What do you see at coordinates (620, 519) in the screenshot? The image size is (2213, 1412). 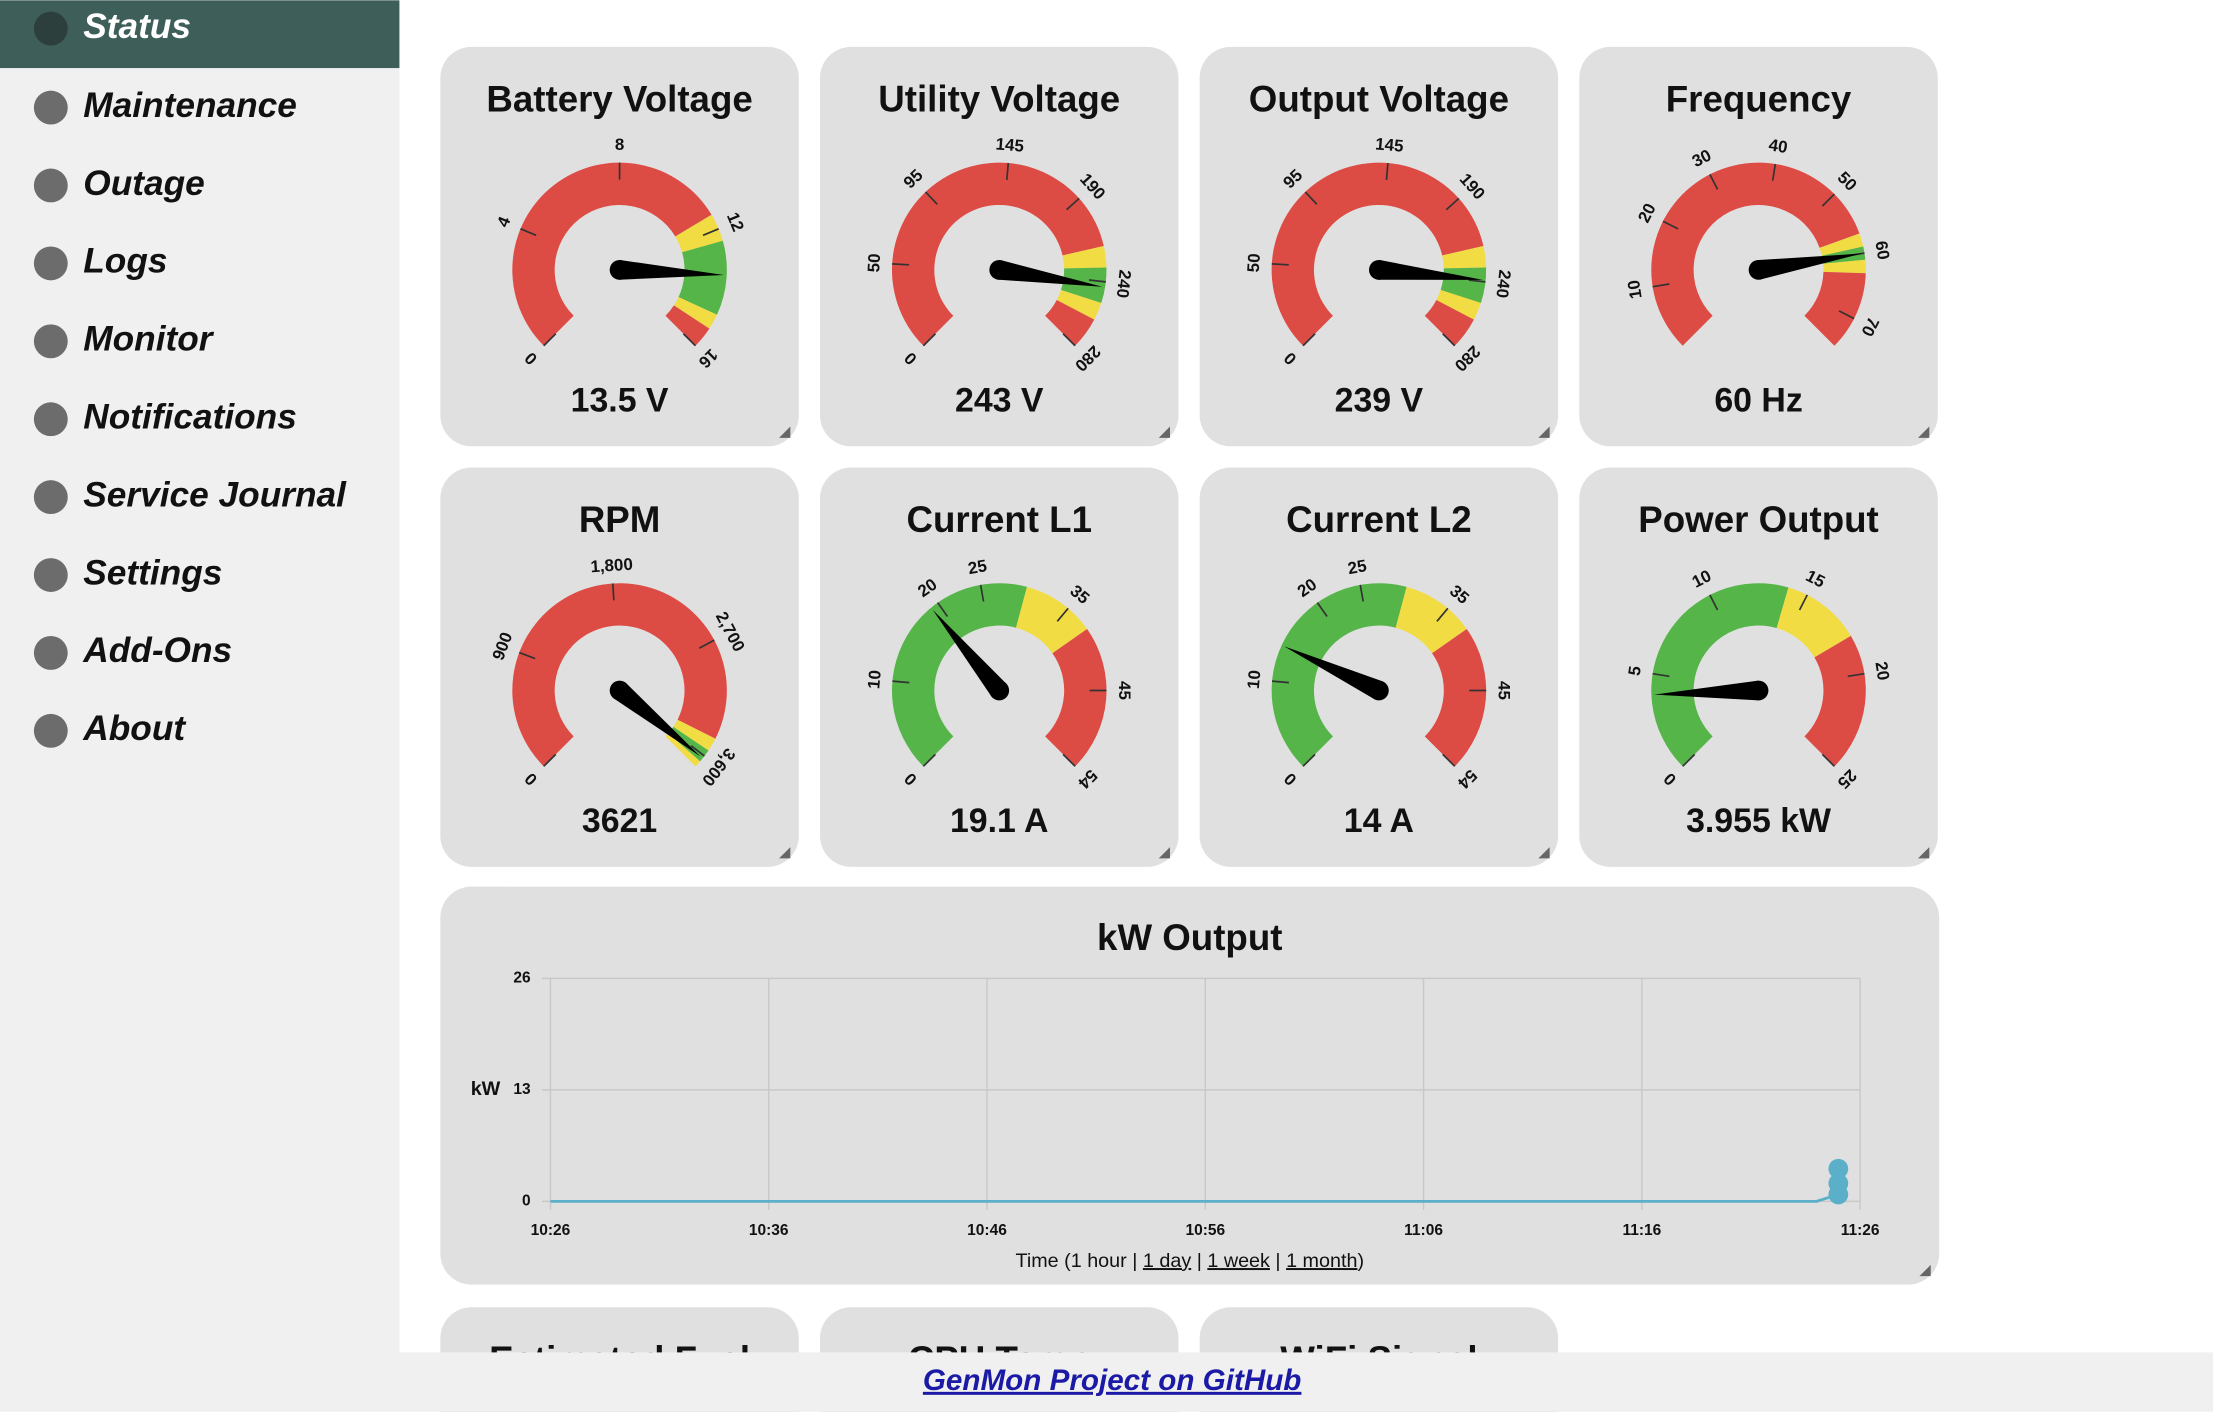 I see `gauge-title: RPM` at bounding box center [620, 519].